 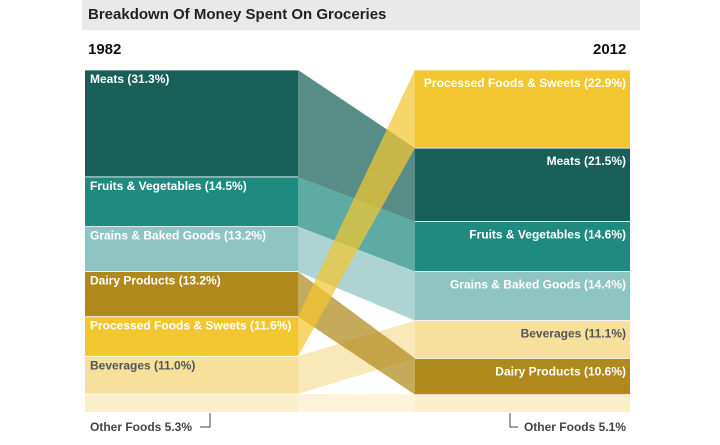 I want to click on flow-other-foods, so click(x=356, y=402).